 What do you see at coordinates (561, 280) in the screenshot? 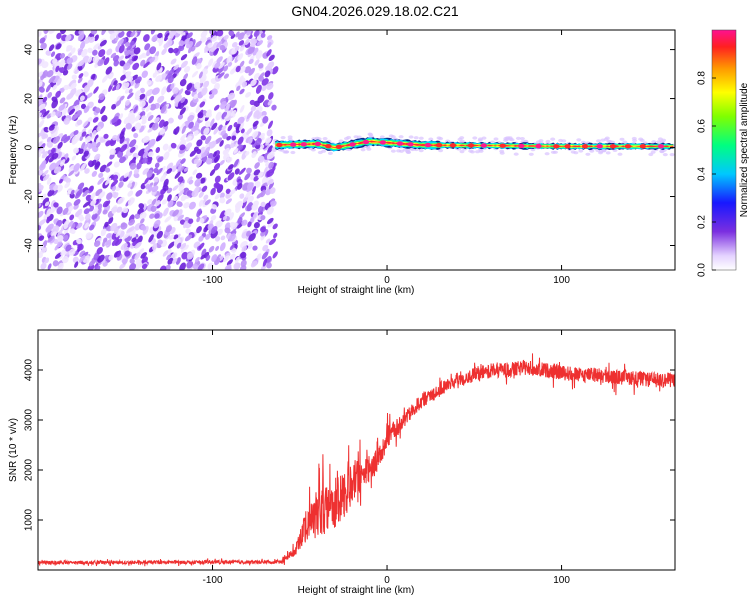
I see `x-tick-label: 100` at bounding box center [561, 280].